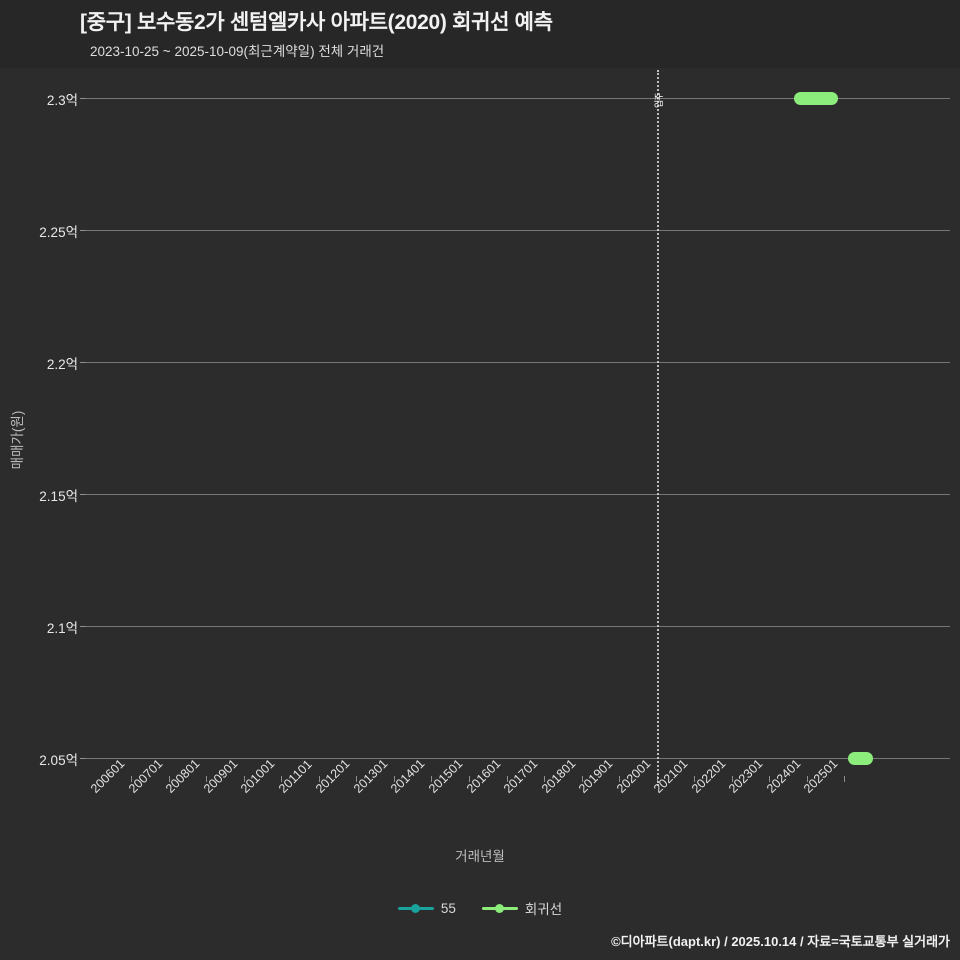  Describe the element at coordinates (483, 776) in the screenshot. I see `x-tick-label: 201601` at that location.